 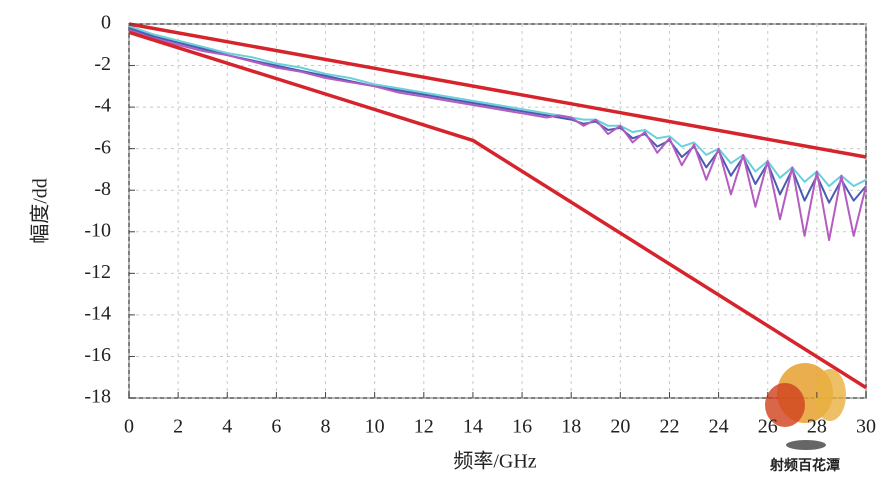 What do you see at coordinates (494, 461) in the screenshot?
I see `x-axis-label: 频率/GHz` at bounding box center [494, 461].